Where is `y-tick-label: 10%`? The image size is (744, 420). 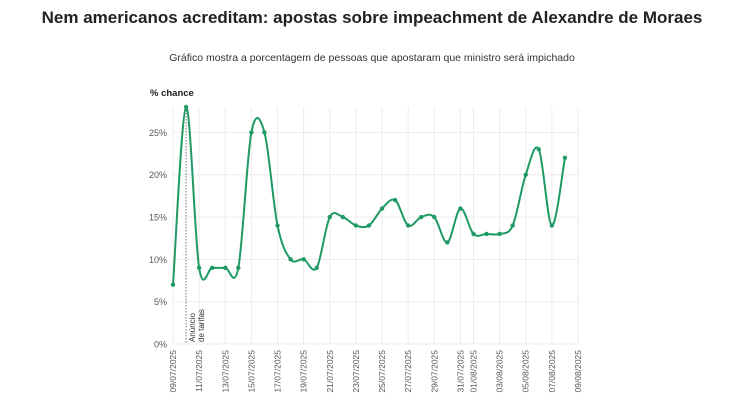 y-tick-label: 10% is located at coordinates (158, 260).